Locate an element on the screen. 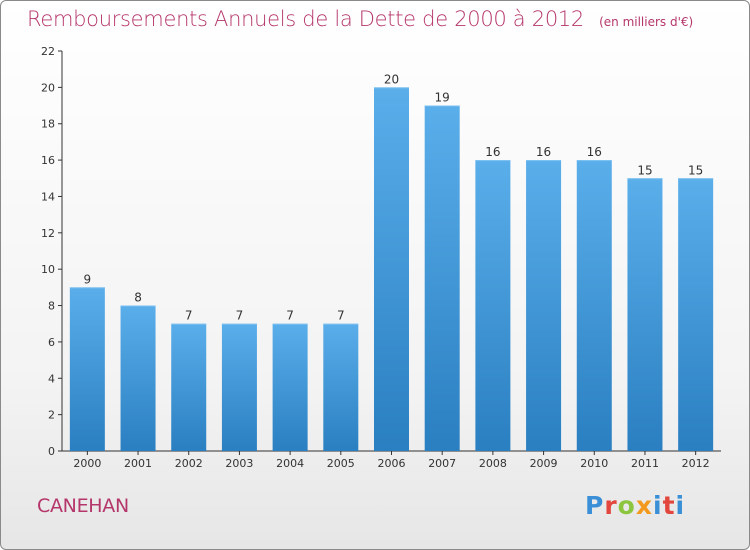 The height and width of the screenshot is (550, 750). logo-letter: x is located at coordinates (644, 505).